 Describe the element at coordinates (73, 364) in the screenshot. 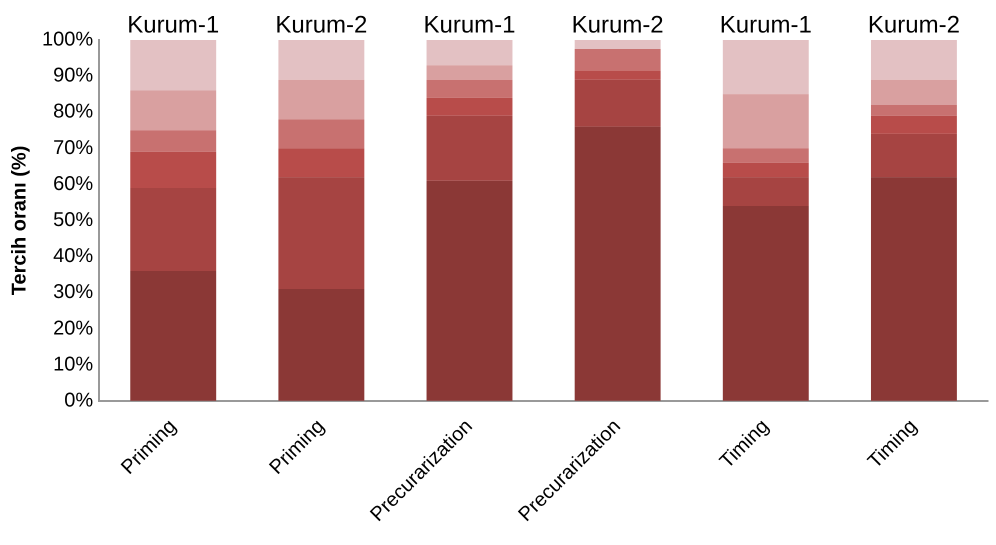

I see `y-tick-label: 10%` at that location.